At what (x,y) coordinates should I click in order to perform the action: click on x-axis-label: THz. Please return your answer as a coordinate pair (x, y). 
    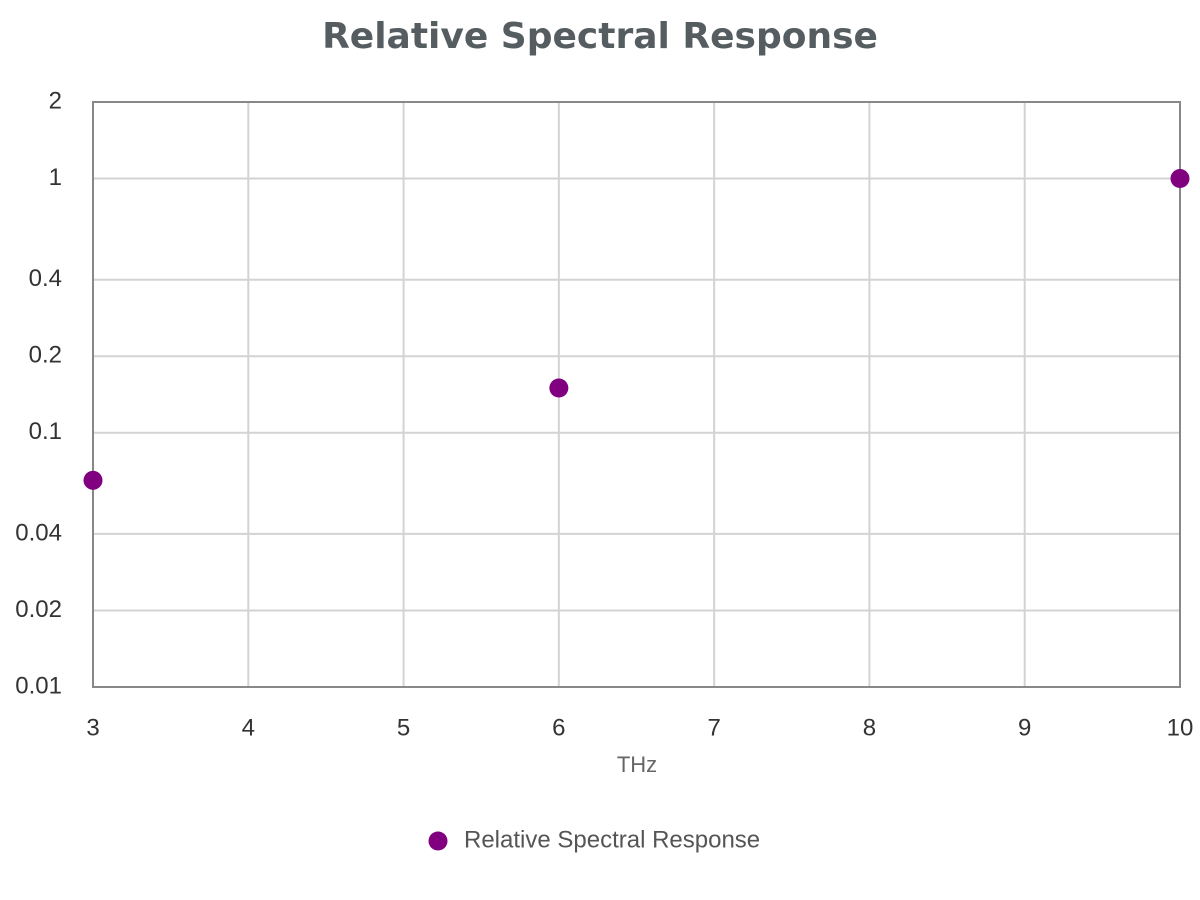
    Looking at the image, I should click on (637, 764).